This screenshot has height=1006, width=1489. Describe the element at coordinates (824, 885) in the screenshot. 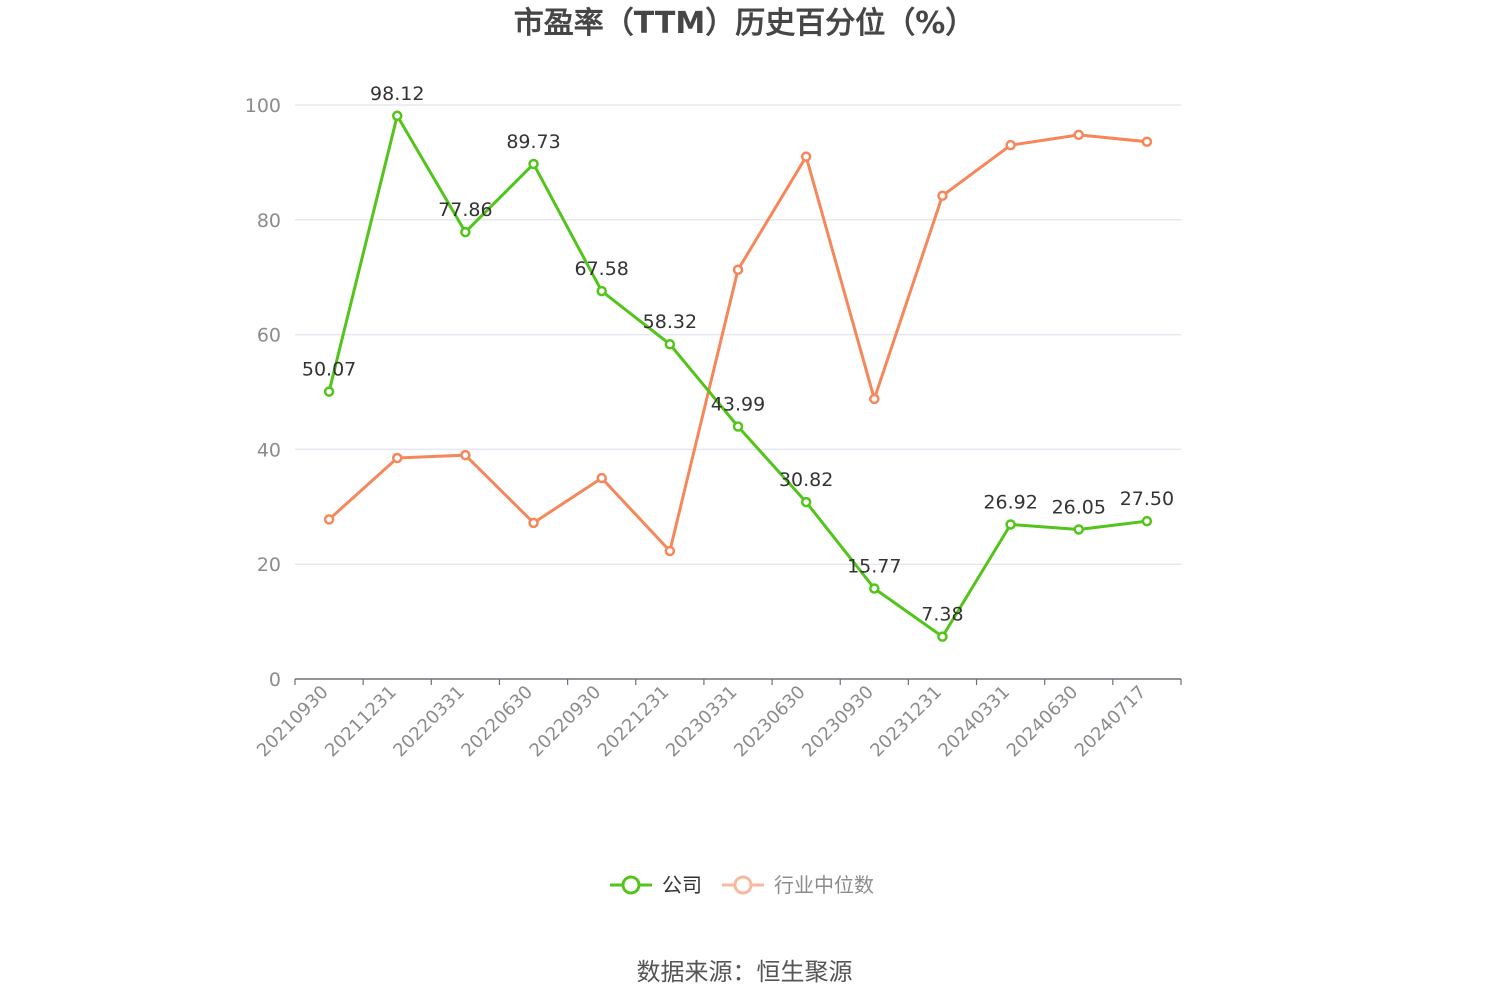

I see `legend-label: 行业中位数` at that location.